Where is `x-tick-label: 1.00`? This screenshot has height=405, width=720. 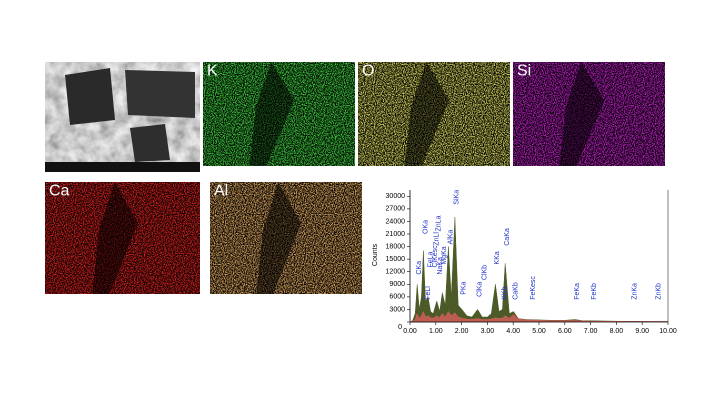 x-tick-label: 1.00 is located at coordinates (436, 331).